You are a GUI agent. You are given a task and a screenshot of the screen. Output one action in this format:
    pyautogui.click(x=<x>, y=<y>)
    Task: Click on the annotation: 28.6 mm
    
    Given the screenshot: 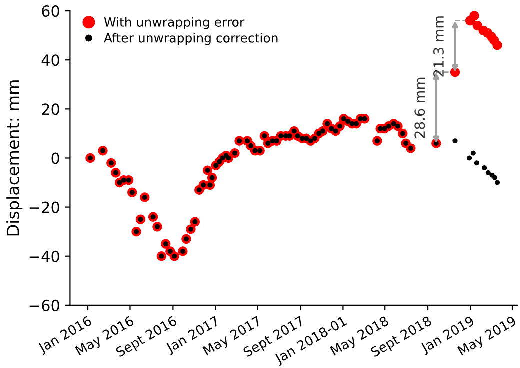 What is the action you would take?
    pyautogui.click(x=420, y=108)
    